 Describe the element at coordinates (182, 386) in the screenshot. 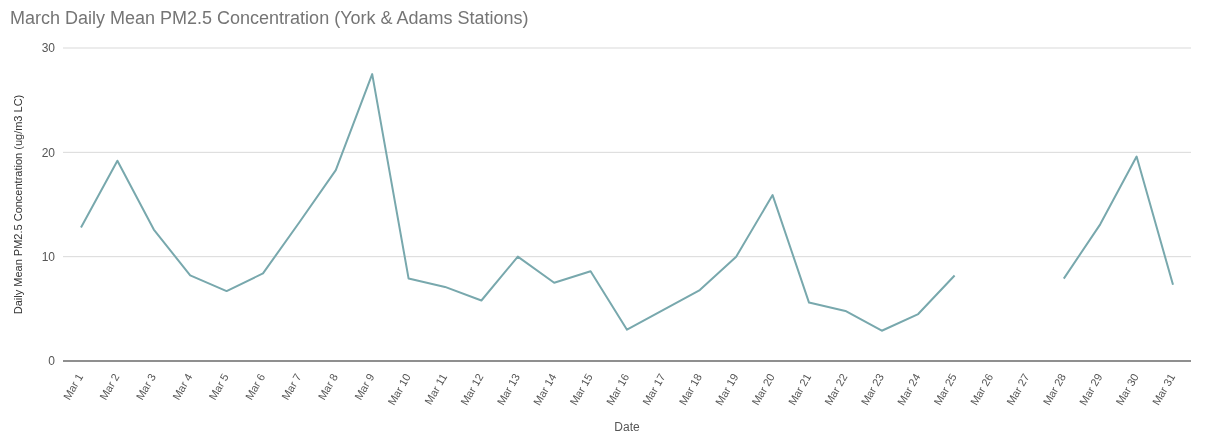

I see `x-tick-label: Mar 4` at that location.